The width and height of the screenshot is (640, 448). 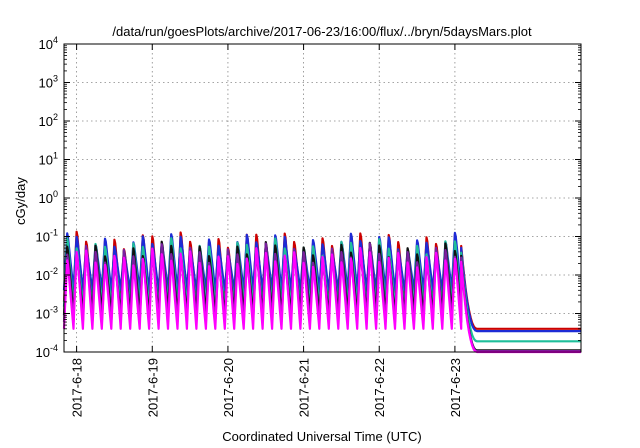 What do you see at coordinates (379, 387) in the screenshot?
I see `x-tick-label: 2017-6-22` at bounding box center [379, 387].